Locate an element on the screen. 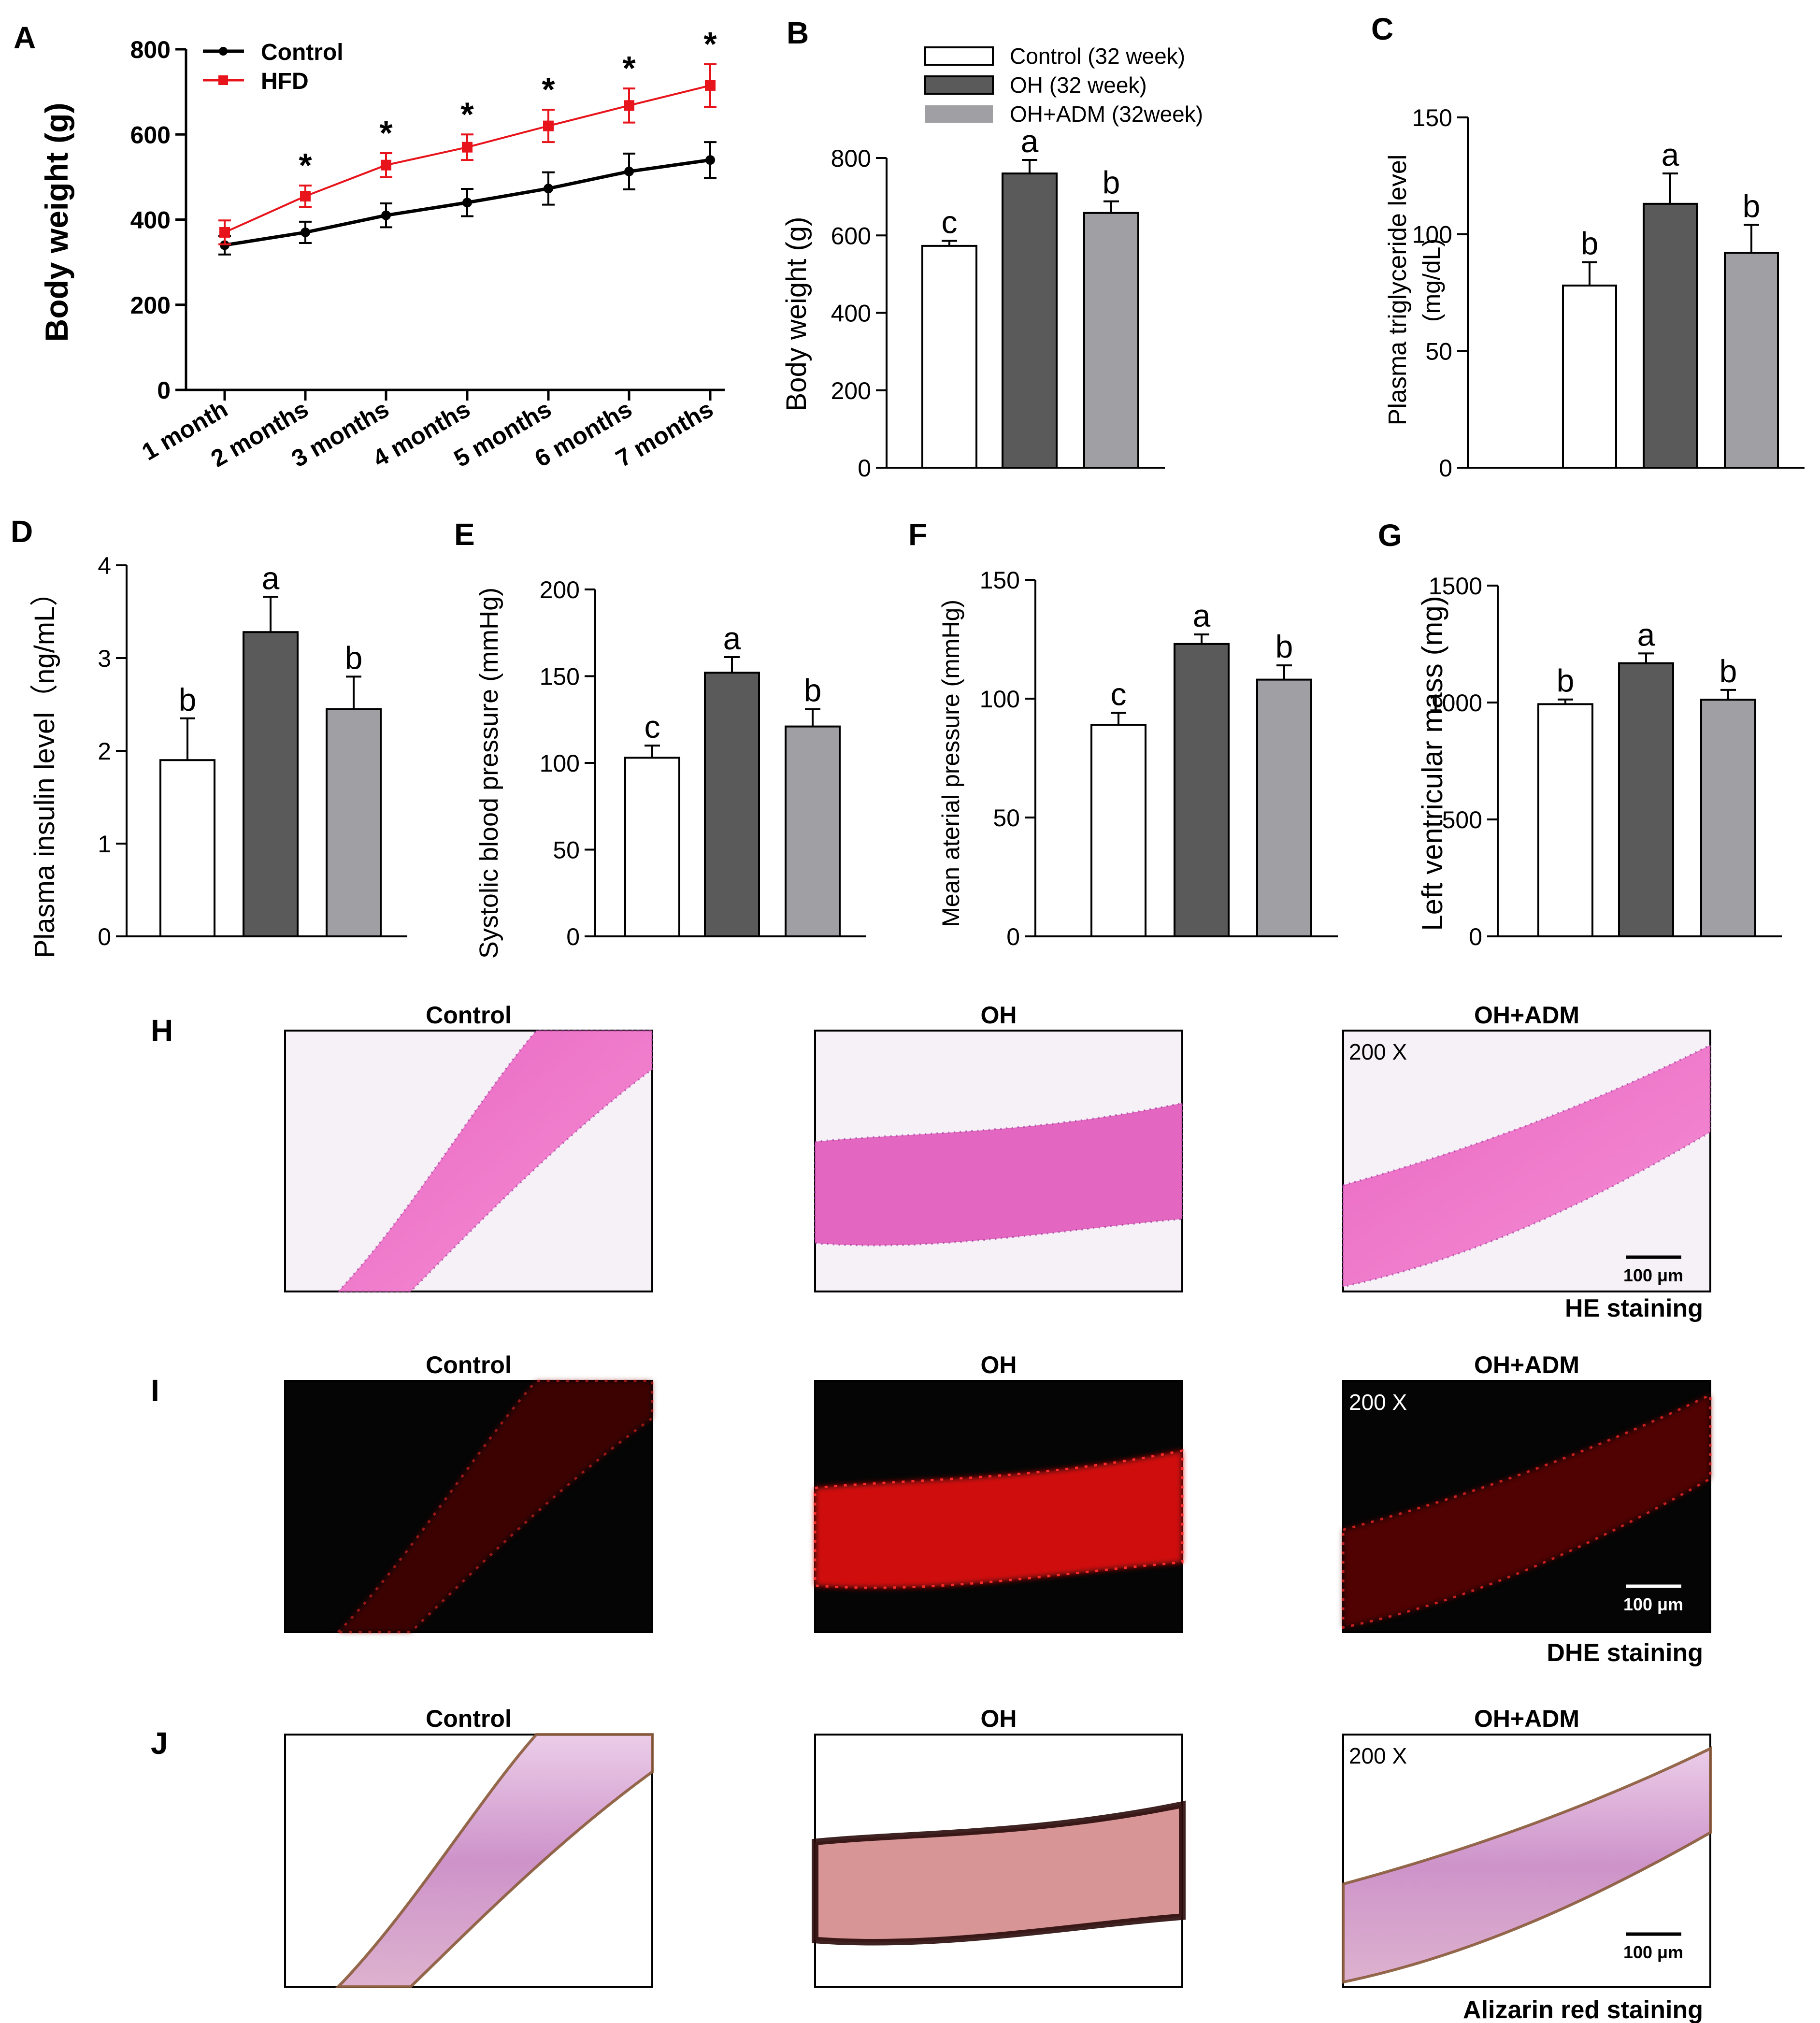 This screenshot has width=1820, height=2023. y-axis-label: Systolic blood pressure (mmHg) is located at coordinates (489, 773).